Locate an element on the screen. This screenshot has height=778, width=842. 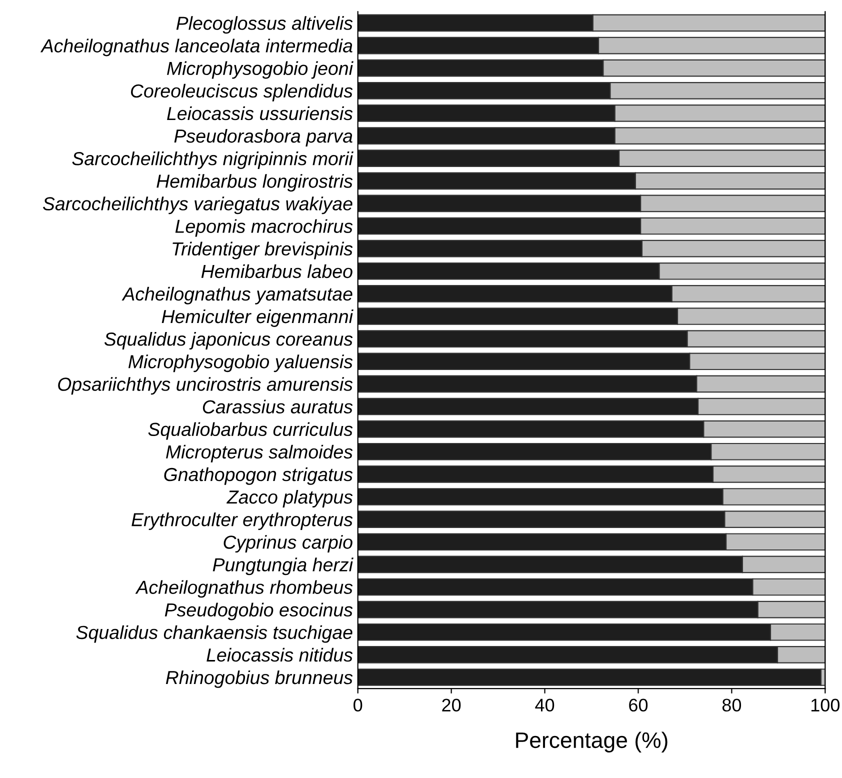
x-tick-label: 20 is located at coordinates (451, 705).